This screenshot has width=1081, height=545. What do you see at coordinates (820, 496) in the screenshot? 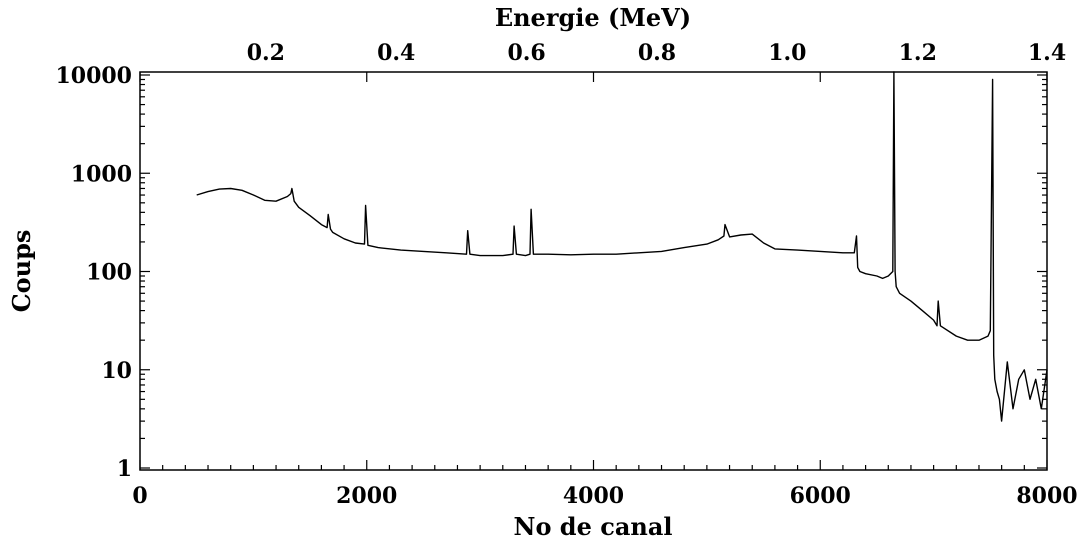
I see `x-tick-label: 6000` at bounding box center [820, 496].